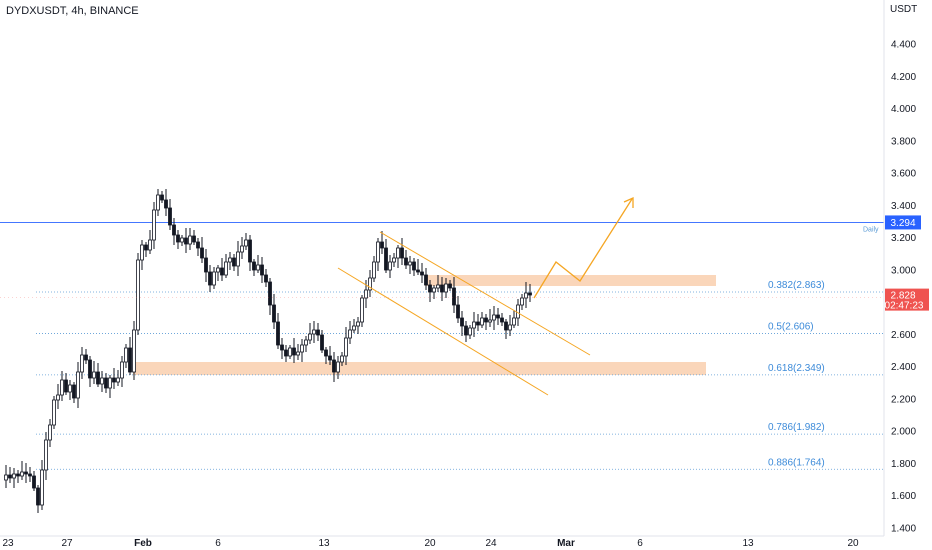  I want to click on time-tick-label: 13, so click(748, 543).